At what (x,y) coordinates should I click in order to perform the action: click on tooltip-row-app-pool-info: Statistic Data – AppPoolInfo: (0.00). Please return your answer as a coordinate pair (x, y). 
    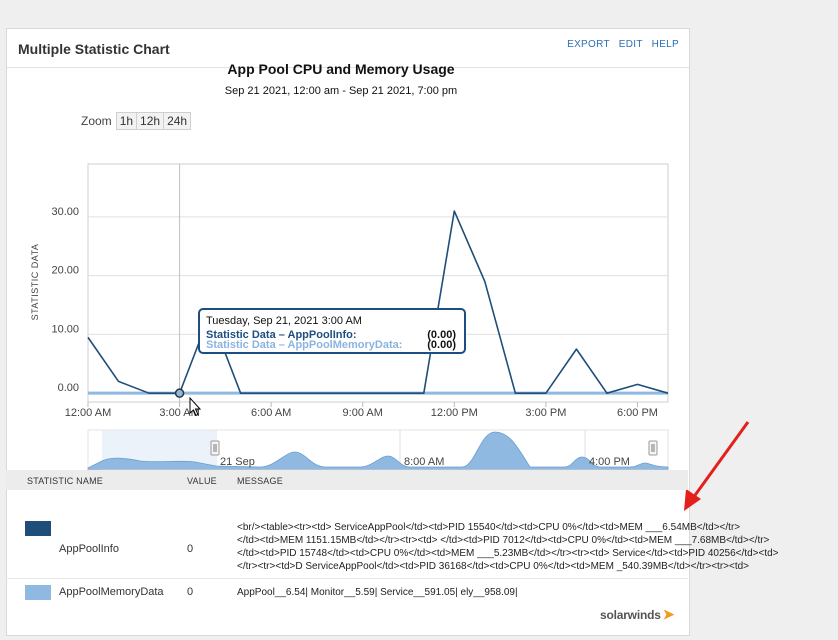
    Looking at the image, I should click on (334, 335).